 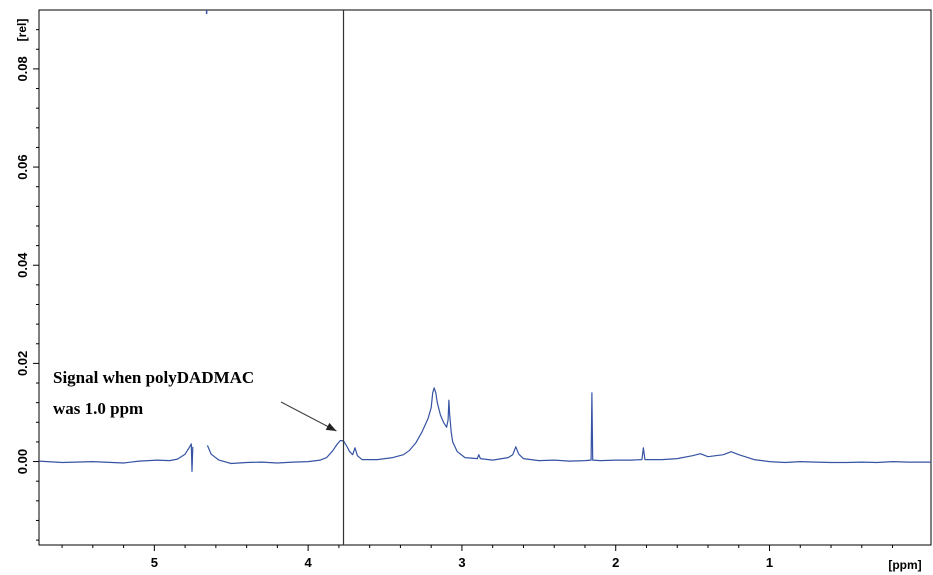 What do you see at coordinates (275, 277) in the screenshot?
I see `marker-layer` at bounding box center [275, 277].